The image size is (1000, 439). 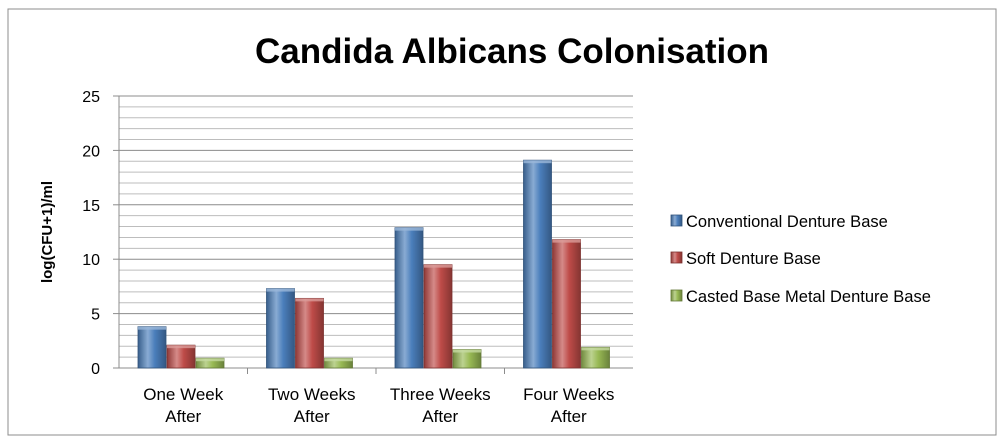 What do you see at coordinates (753, 259) in the screenshot?
I see `legend-label: Soft Denture Base` at bounding box center [753, 259].